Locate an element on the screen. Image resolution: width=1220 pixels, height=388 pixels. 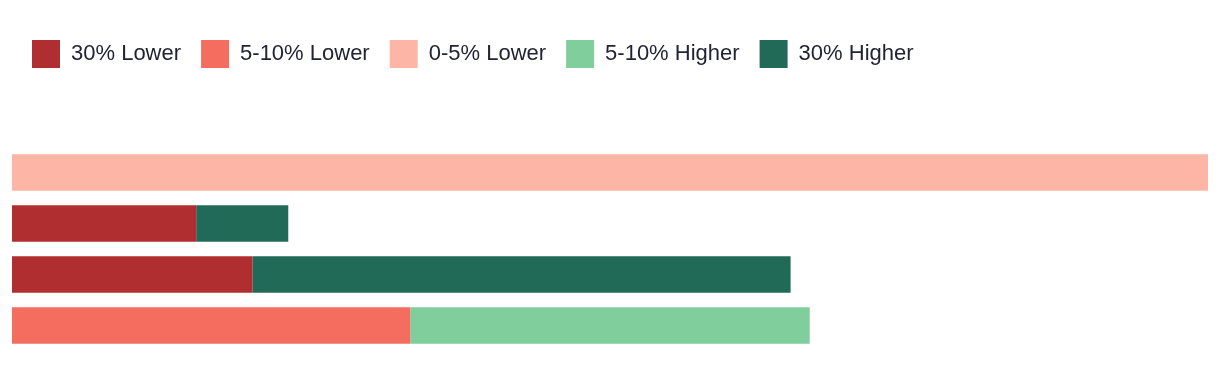
legend-label: 0-5% Lower is located at coordinates (487, 53).